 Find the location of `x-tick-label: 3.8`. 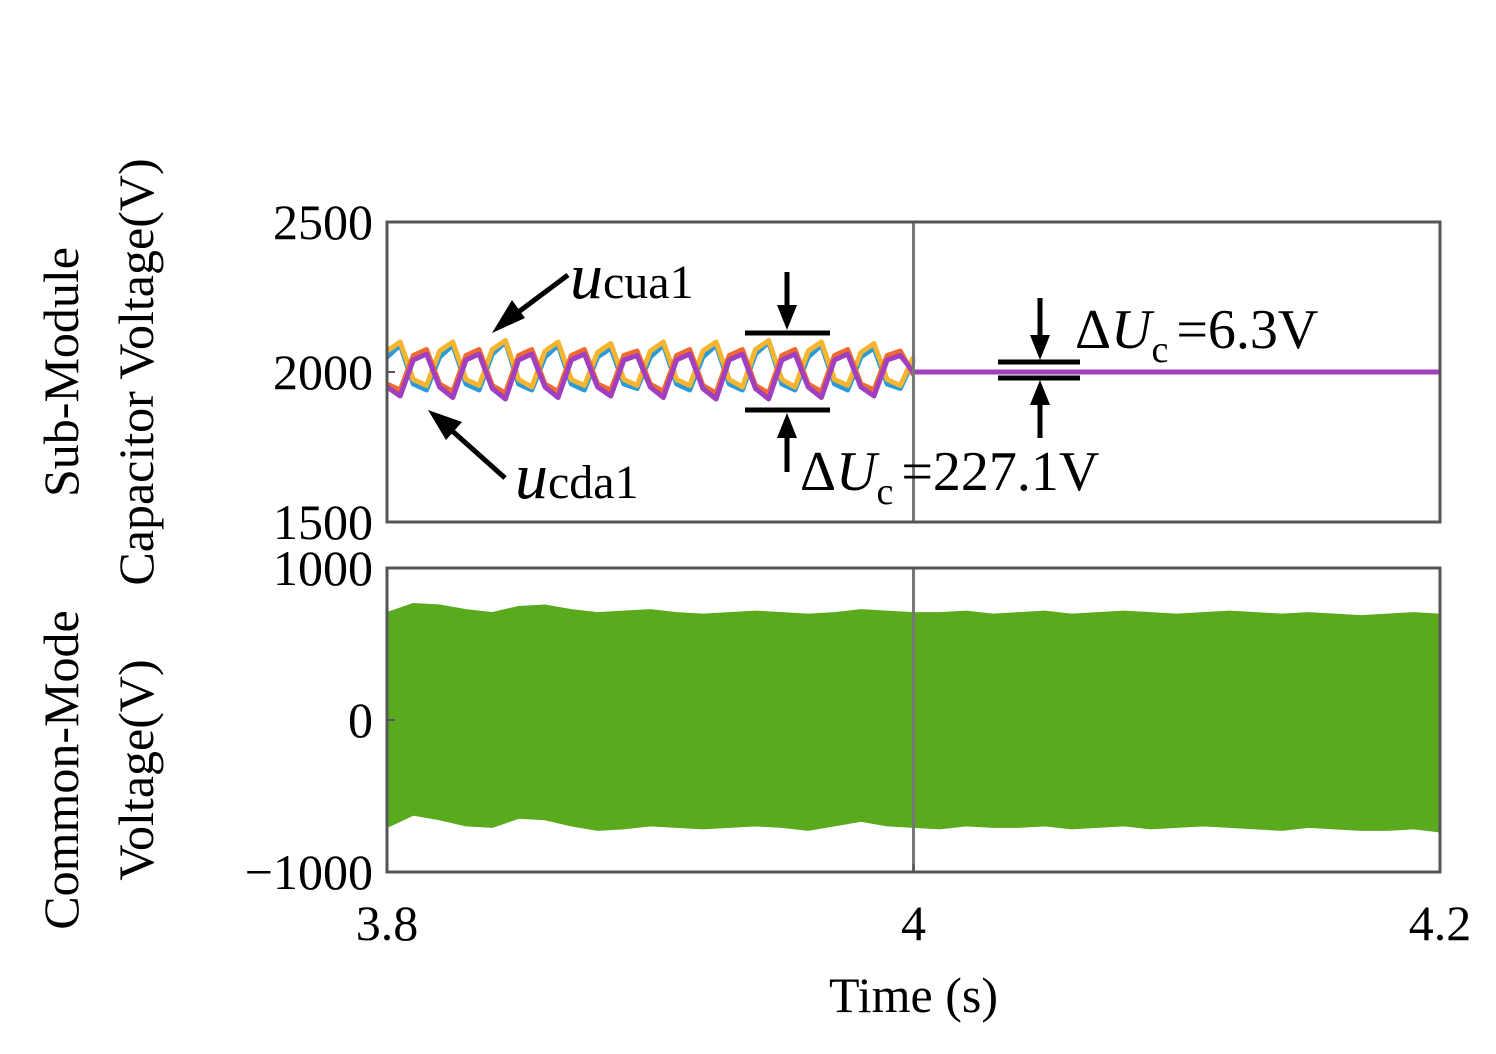

x-tick-label: 3.8 is located at coordinates (387, 923).